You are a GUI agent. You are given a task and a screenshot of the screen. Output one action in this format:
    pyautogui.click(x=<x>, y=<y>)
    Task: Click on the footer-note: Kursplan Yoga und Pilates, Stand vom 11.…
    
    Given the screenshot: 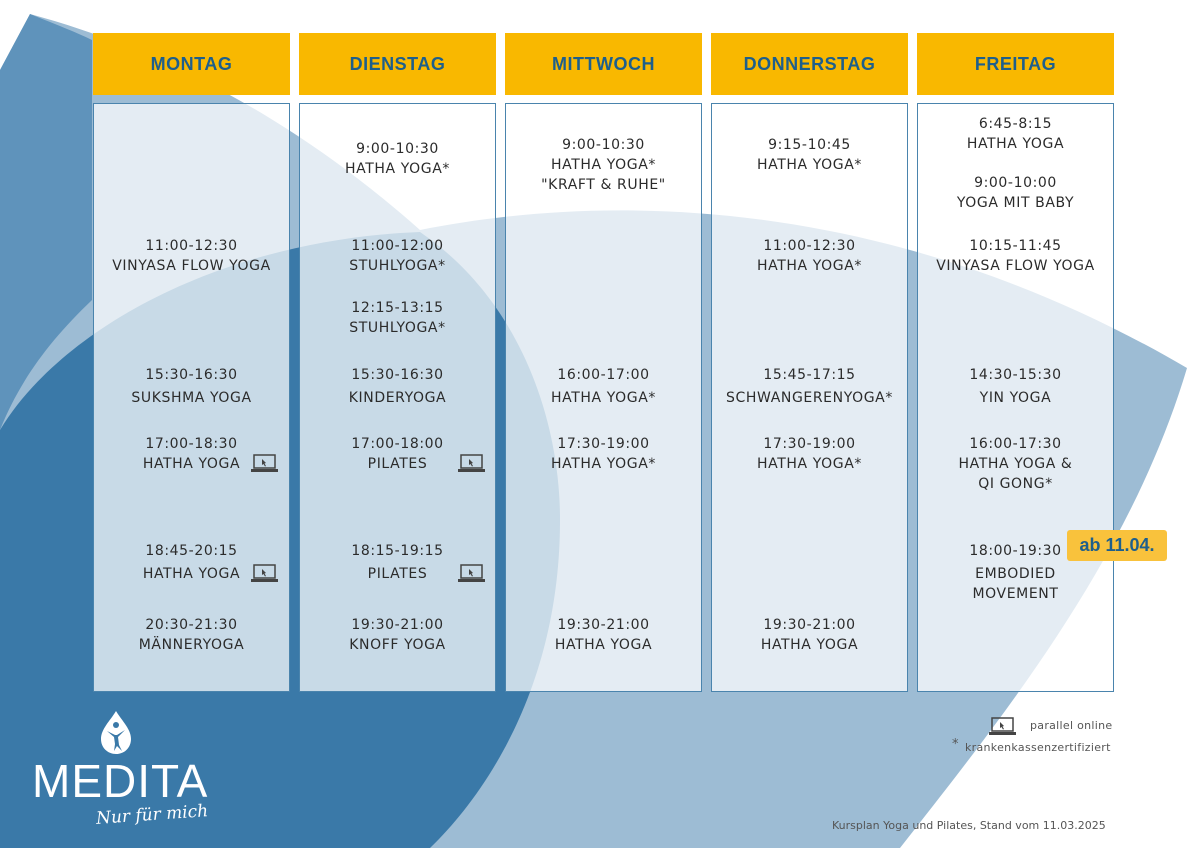 What is the action you would take?
    pyautogui.click(x=969, y=825)
    